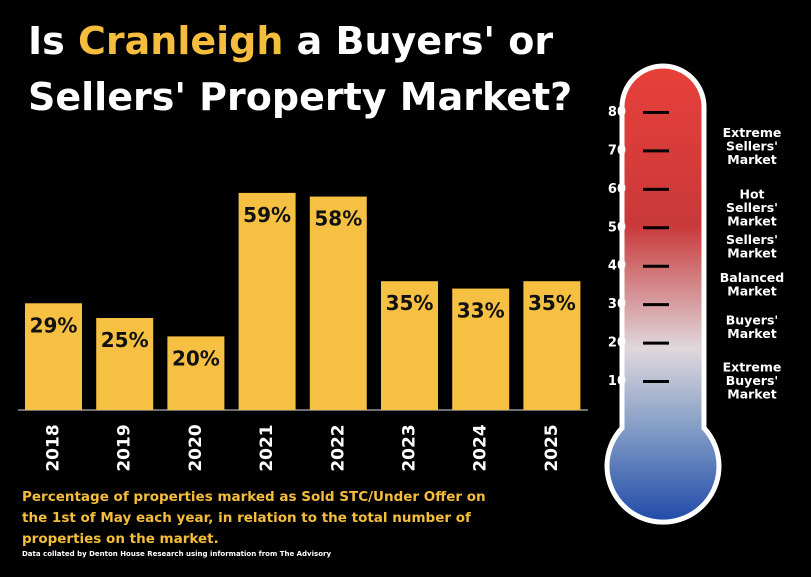 The height and width of the screenshot is (577, 811). I want to click on thermometer, so click(663, 294).